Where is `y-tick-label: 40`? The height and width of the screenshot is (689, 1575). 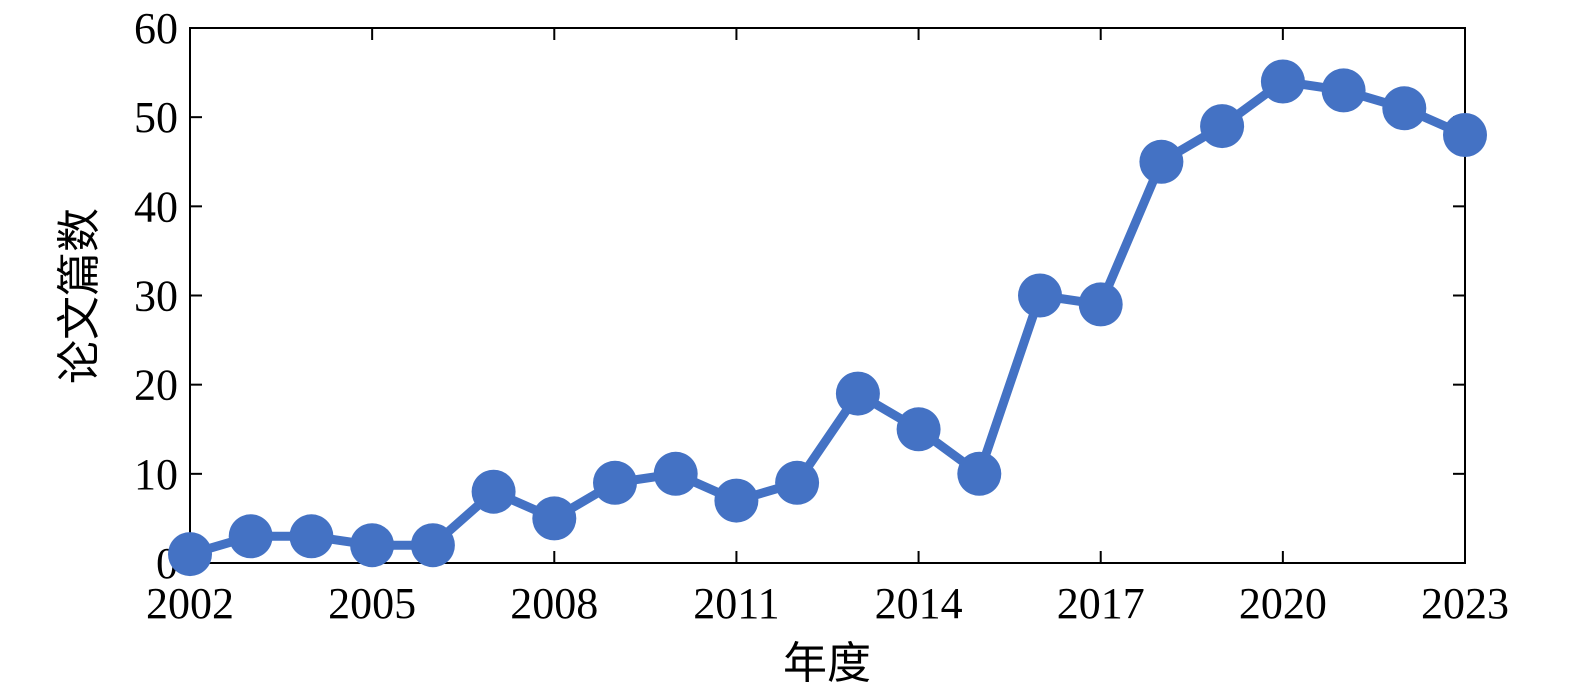 y-tick-label: 40 is located at coordinates (156, 206).